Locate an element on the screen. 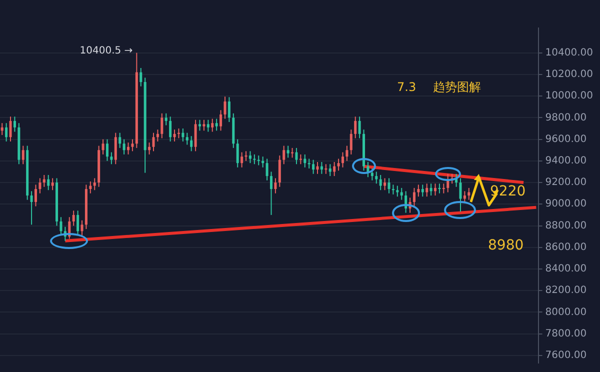  y-tick-label: 10400.00 is located at coordinates (569, 52).